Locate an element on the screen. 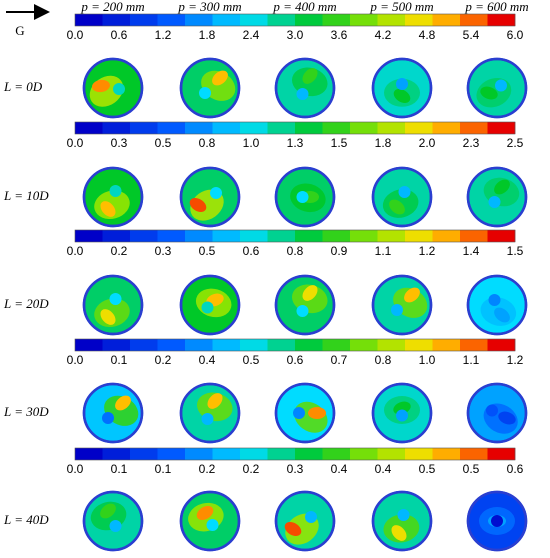  colorbar-tick-label: 1.5 is located at coordinates (339, 143).